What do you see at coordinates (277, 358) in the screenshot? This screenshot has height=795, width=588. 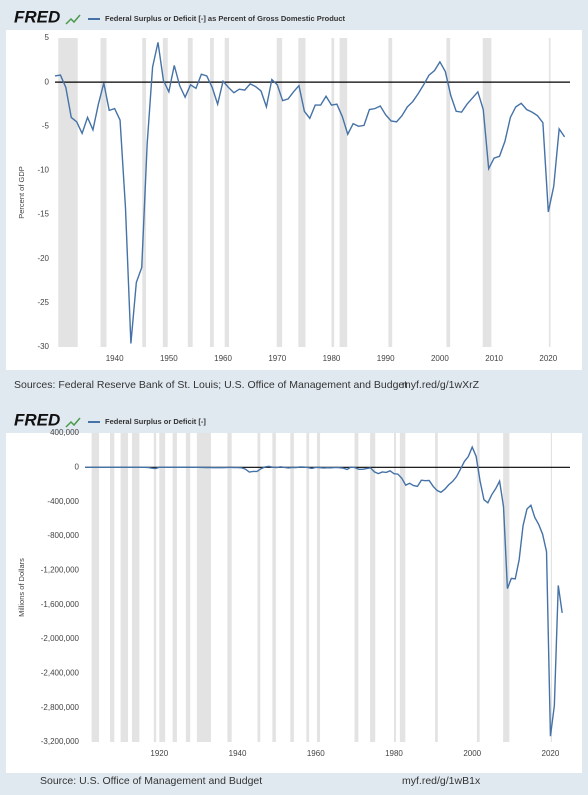 I see `x-tick-label: 1970` at bounding box center [277, 358].